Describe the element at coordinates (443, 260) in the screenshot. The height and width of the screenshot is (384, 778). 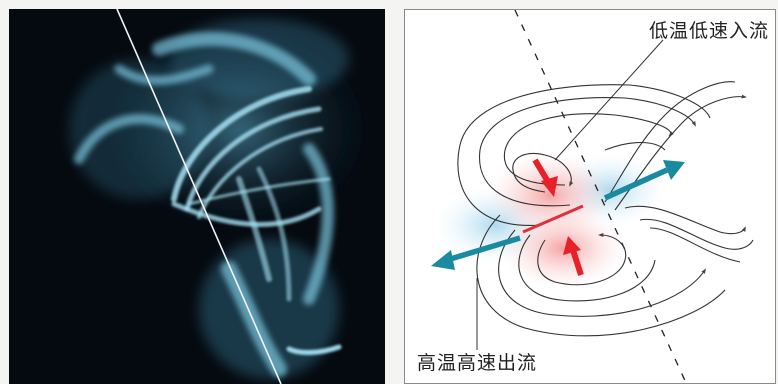
I see `outflow-arrowhead-left` at that location.